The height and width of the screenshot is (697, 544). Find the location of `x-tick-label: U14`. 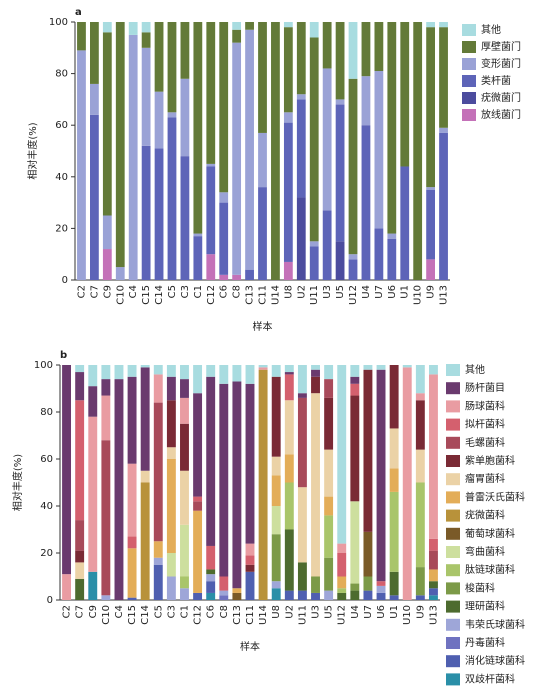

x-tick-label: U14 is located at coordinates (263, 615).